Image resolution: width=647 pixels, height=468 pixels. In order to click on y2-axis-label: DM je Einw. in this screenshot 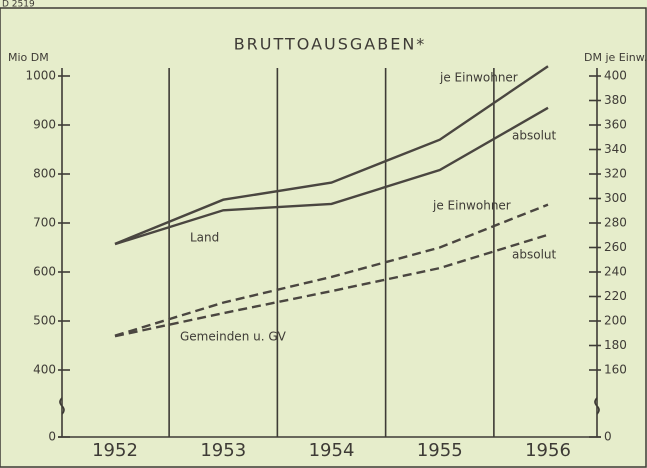, I will do `click(615, 57)`.